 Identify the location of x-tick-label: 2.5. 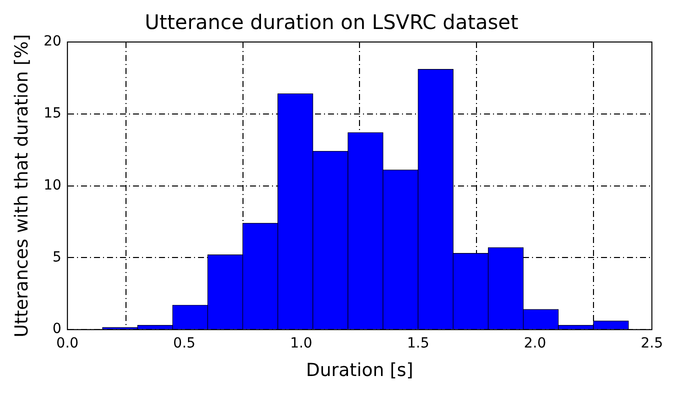
(651, 344).